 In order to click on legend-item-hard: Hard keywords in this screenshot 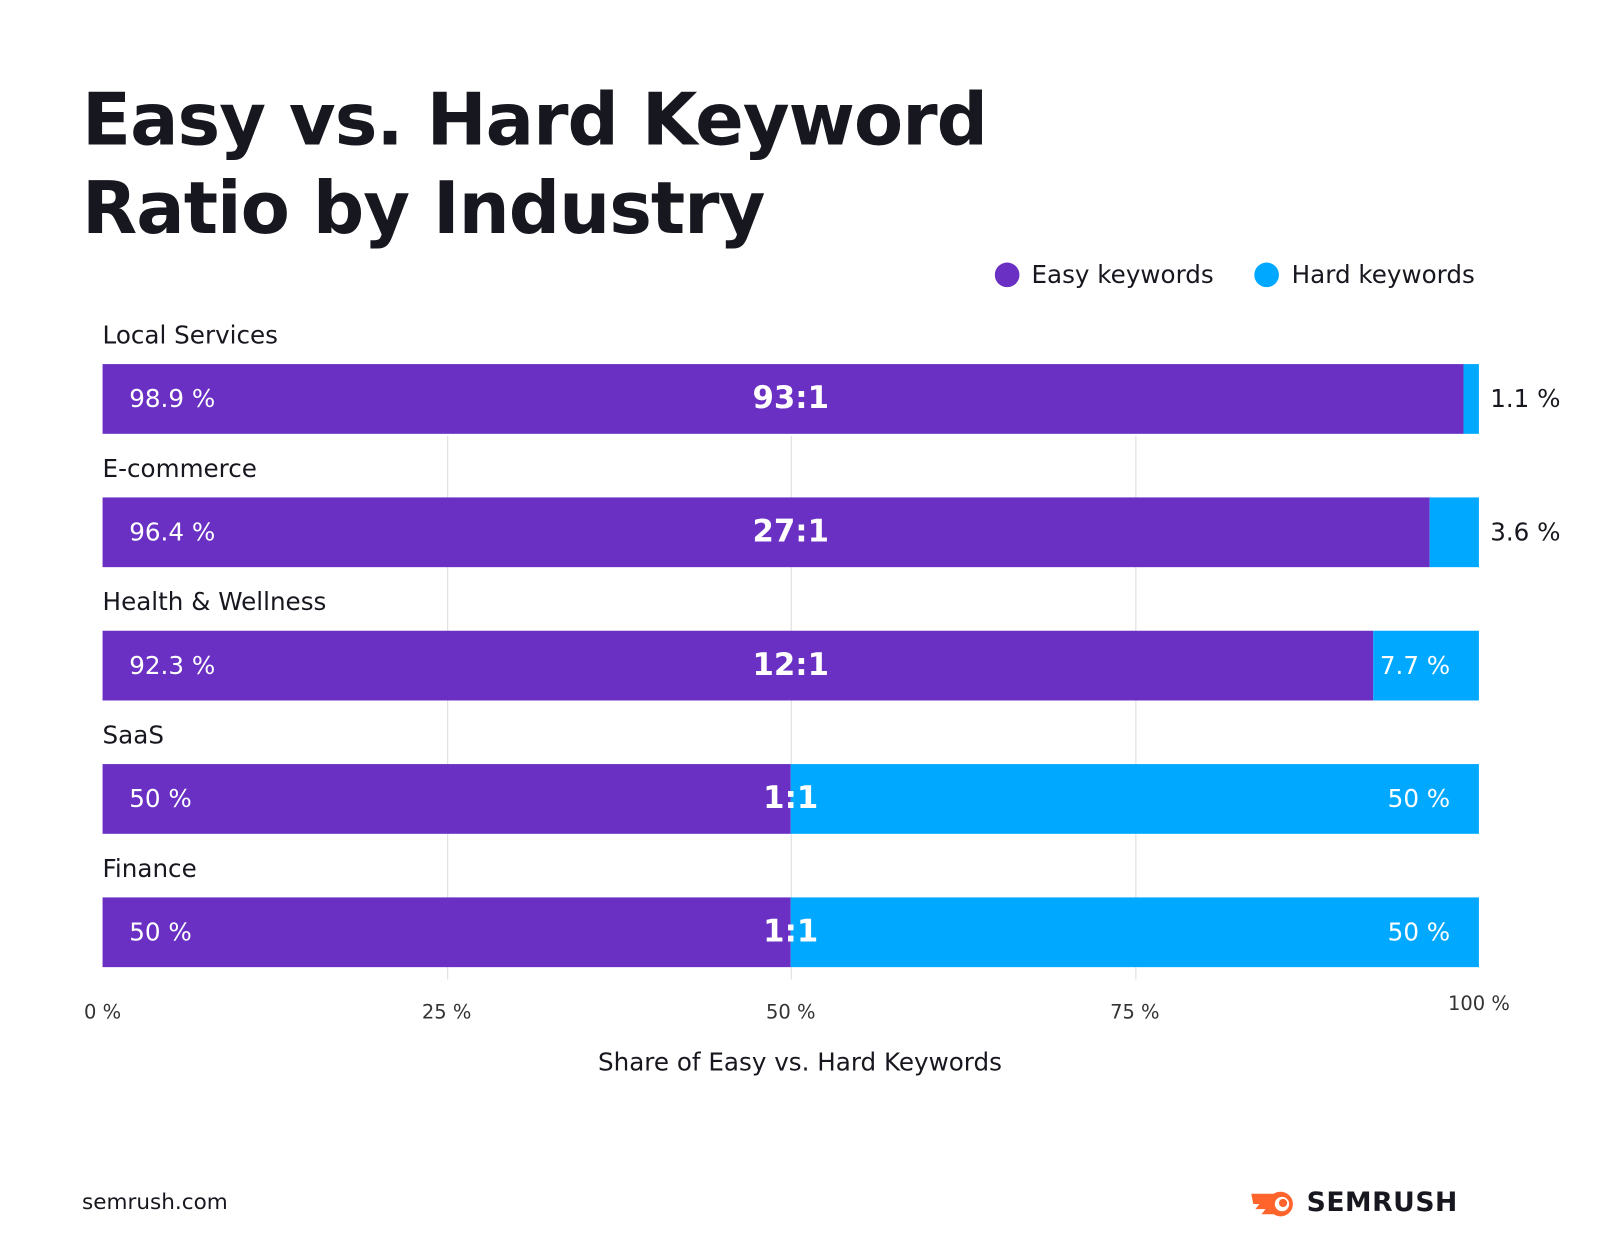, I will do `click(1364, 275)`.